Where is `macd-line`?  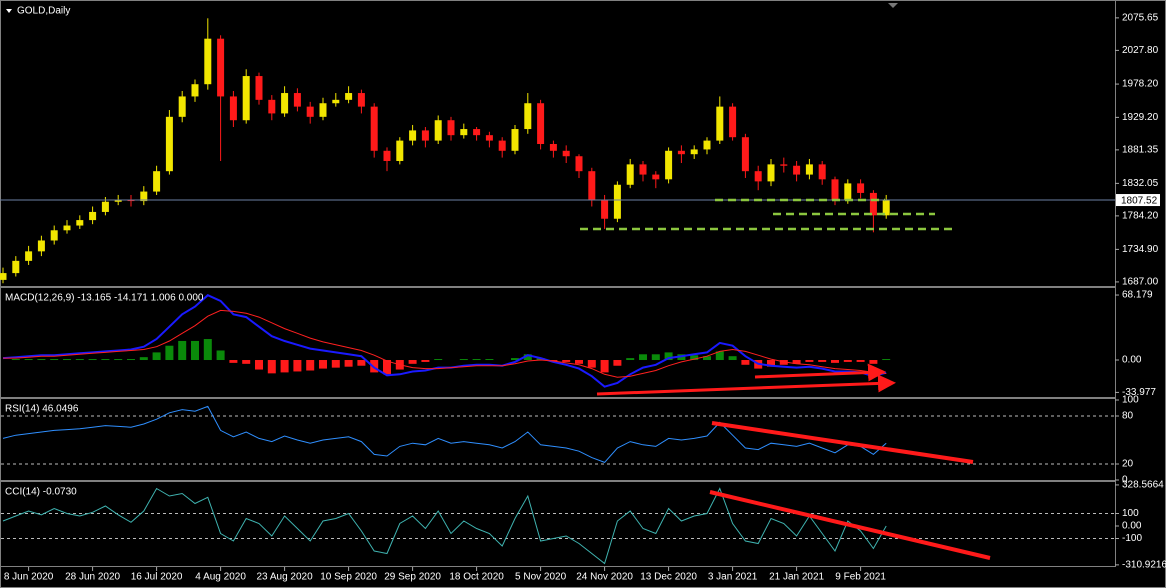 macd-line is located at coordinates (444, 341).